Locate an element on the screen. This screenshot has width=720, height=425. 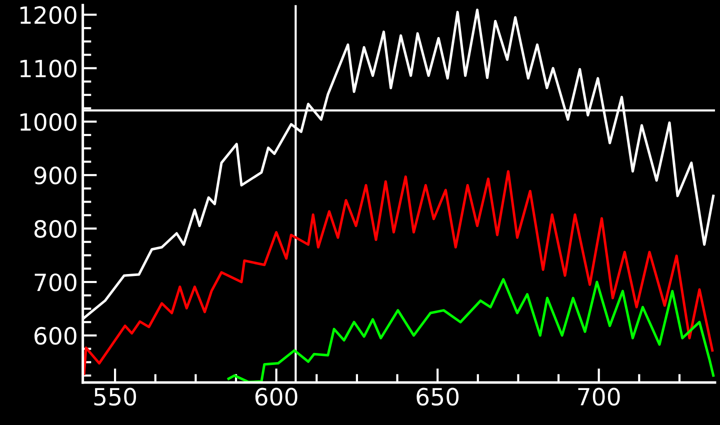
y-tick-label: 800 is located at coordinates (55, 229).